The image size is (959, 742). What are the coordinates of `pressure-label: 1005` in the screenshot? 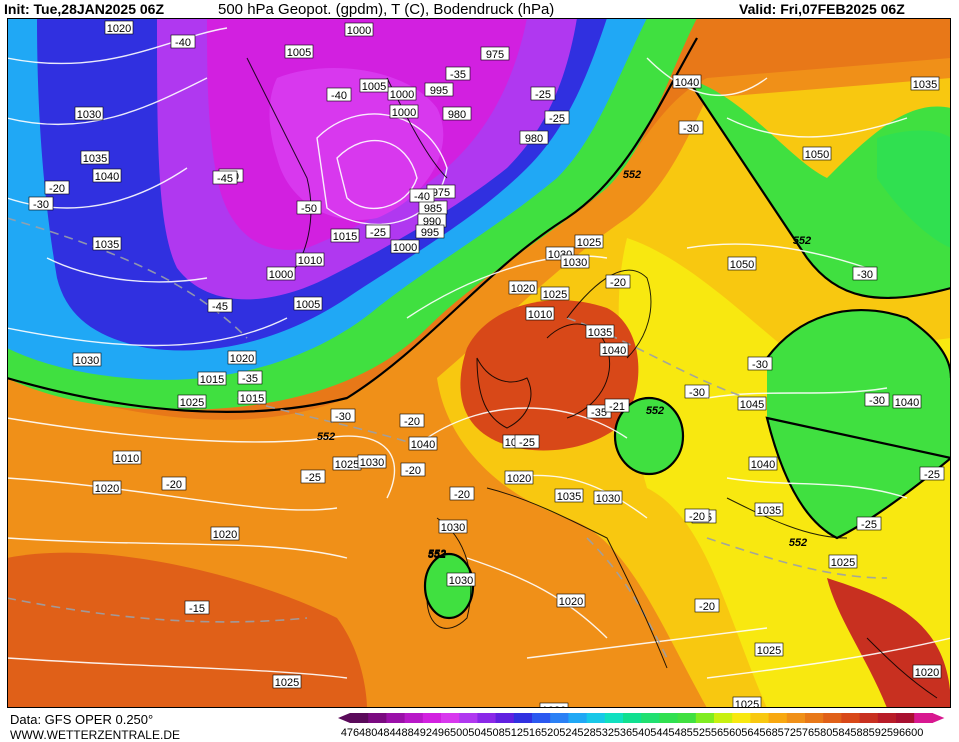 It's located at (374, 87).